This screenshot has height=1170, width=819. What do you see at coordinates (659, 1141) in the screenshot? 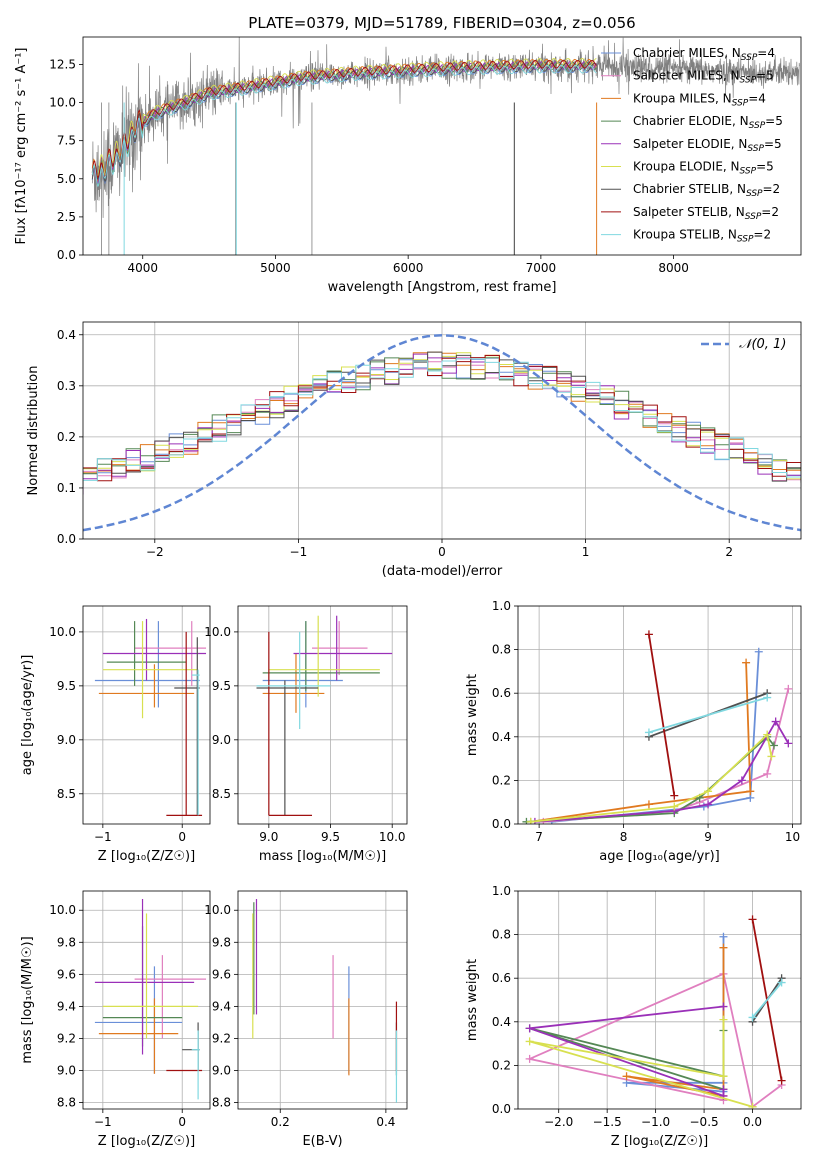
I see `x-axis-label: Z [log₁₀(Z/Z☉)]` at bounding box center [659, 1141].